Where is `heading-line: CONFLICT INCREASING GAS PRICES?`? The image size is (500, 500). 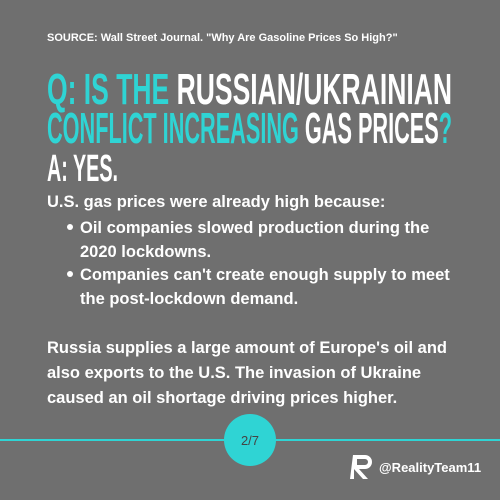
heading-line: CONFLICT INCREASING GAS PRICES? is located at coordinates (249, 128).